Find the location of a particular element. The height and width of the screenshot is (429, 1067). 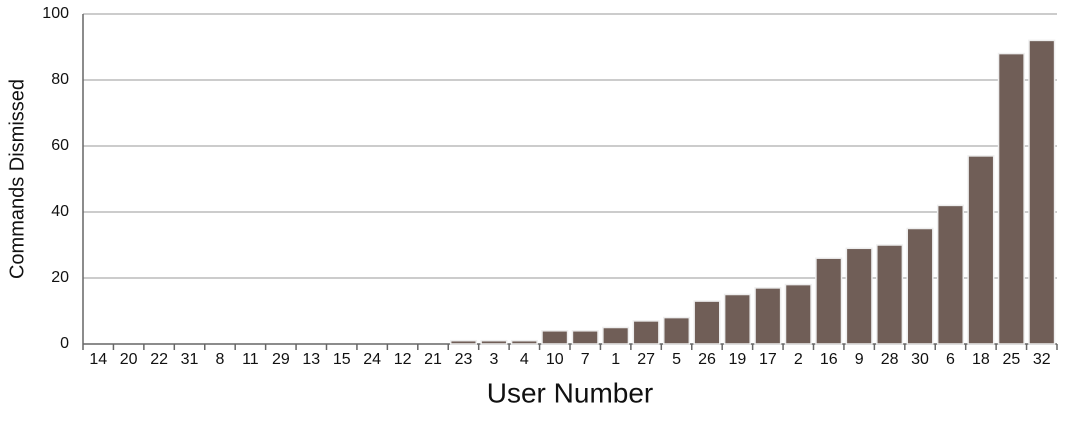

x-tick-label: 23 is located at coordinates (464, 359).